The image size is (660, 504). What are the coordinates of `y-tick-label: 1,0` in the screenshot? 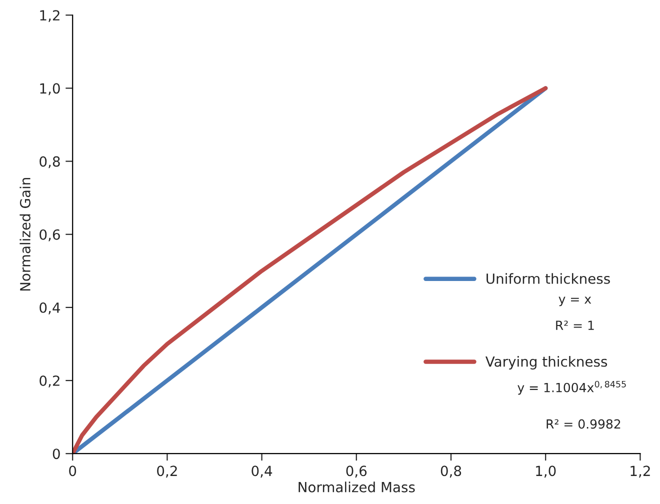 It's located at (50, 89).